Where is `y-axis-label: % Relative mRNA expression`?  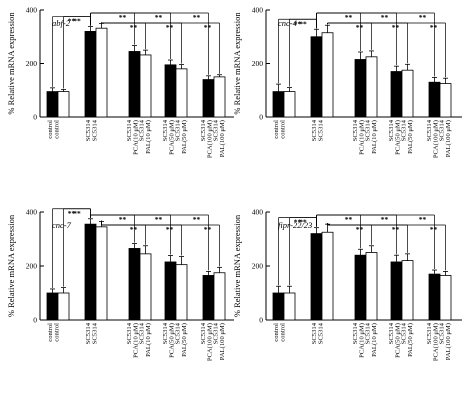
y-axis-label: % Relative mRNA expression is located at coordinates (11, 265).